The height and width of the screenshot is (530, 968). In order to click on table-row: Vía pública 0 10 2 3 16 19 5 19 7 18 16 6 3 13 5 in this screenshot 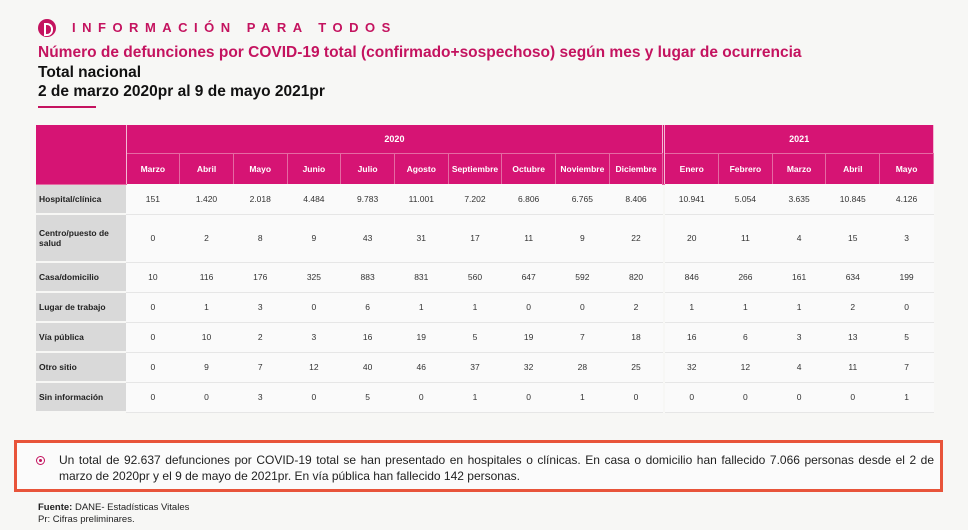, I will do `click(485, 337)`.